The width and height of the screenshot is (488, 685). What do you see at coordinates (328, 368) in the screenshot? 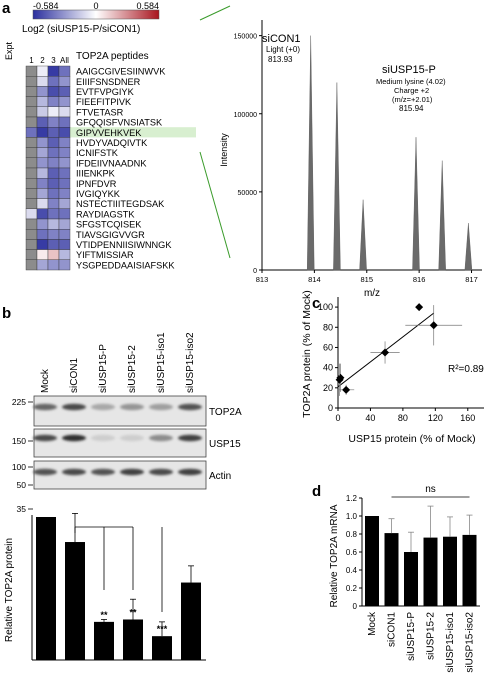
I see `scatter-y-tick-label: 40` at bounding box center [328, 368].